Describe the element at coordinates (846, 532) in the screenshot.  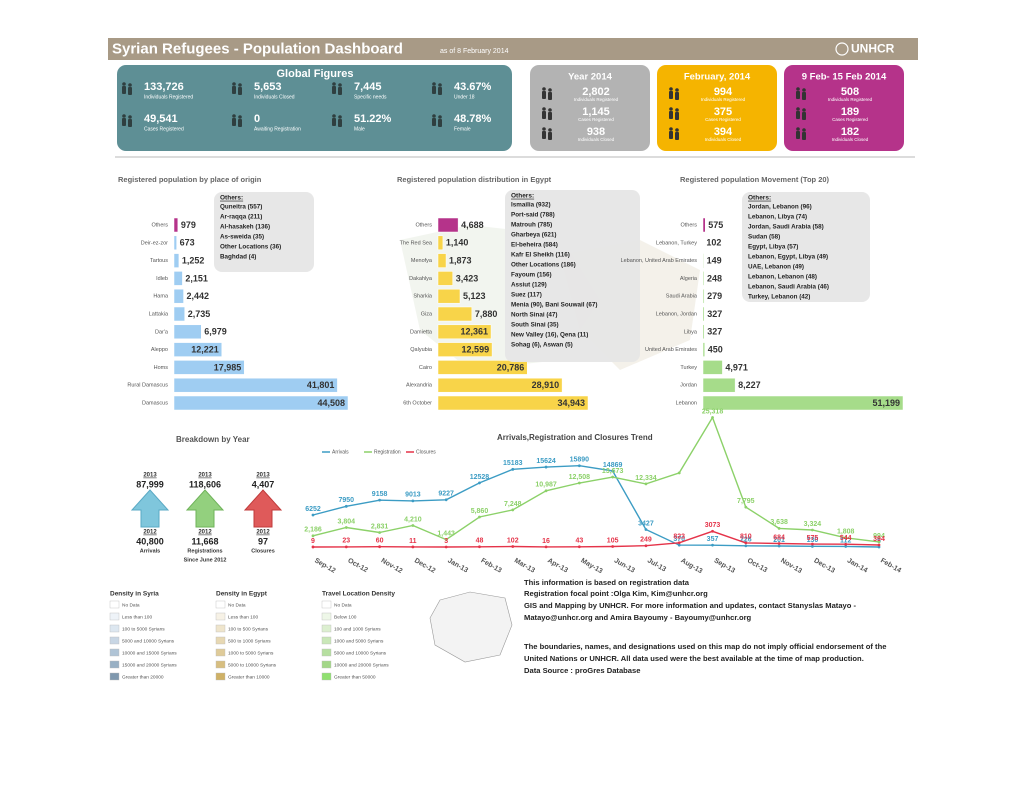
I see `point-label: 1,808` at that location.